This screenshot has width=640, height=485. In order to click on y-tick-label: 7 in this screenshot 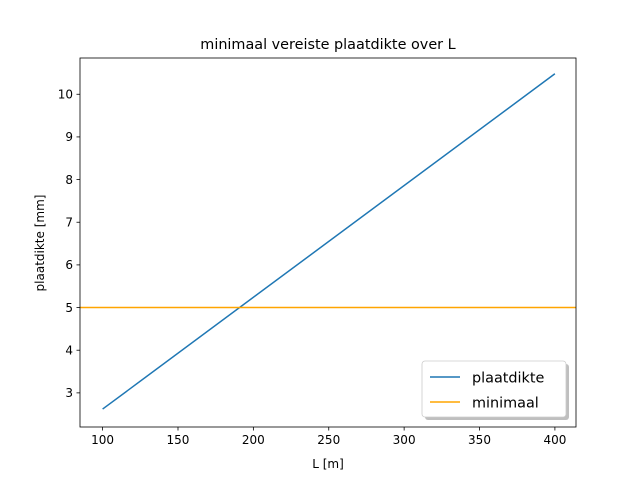, I will do `click(69, 223)`.